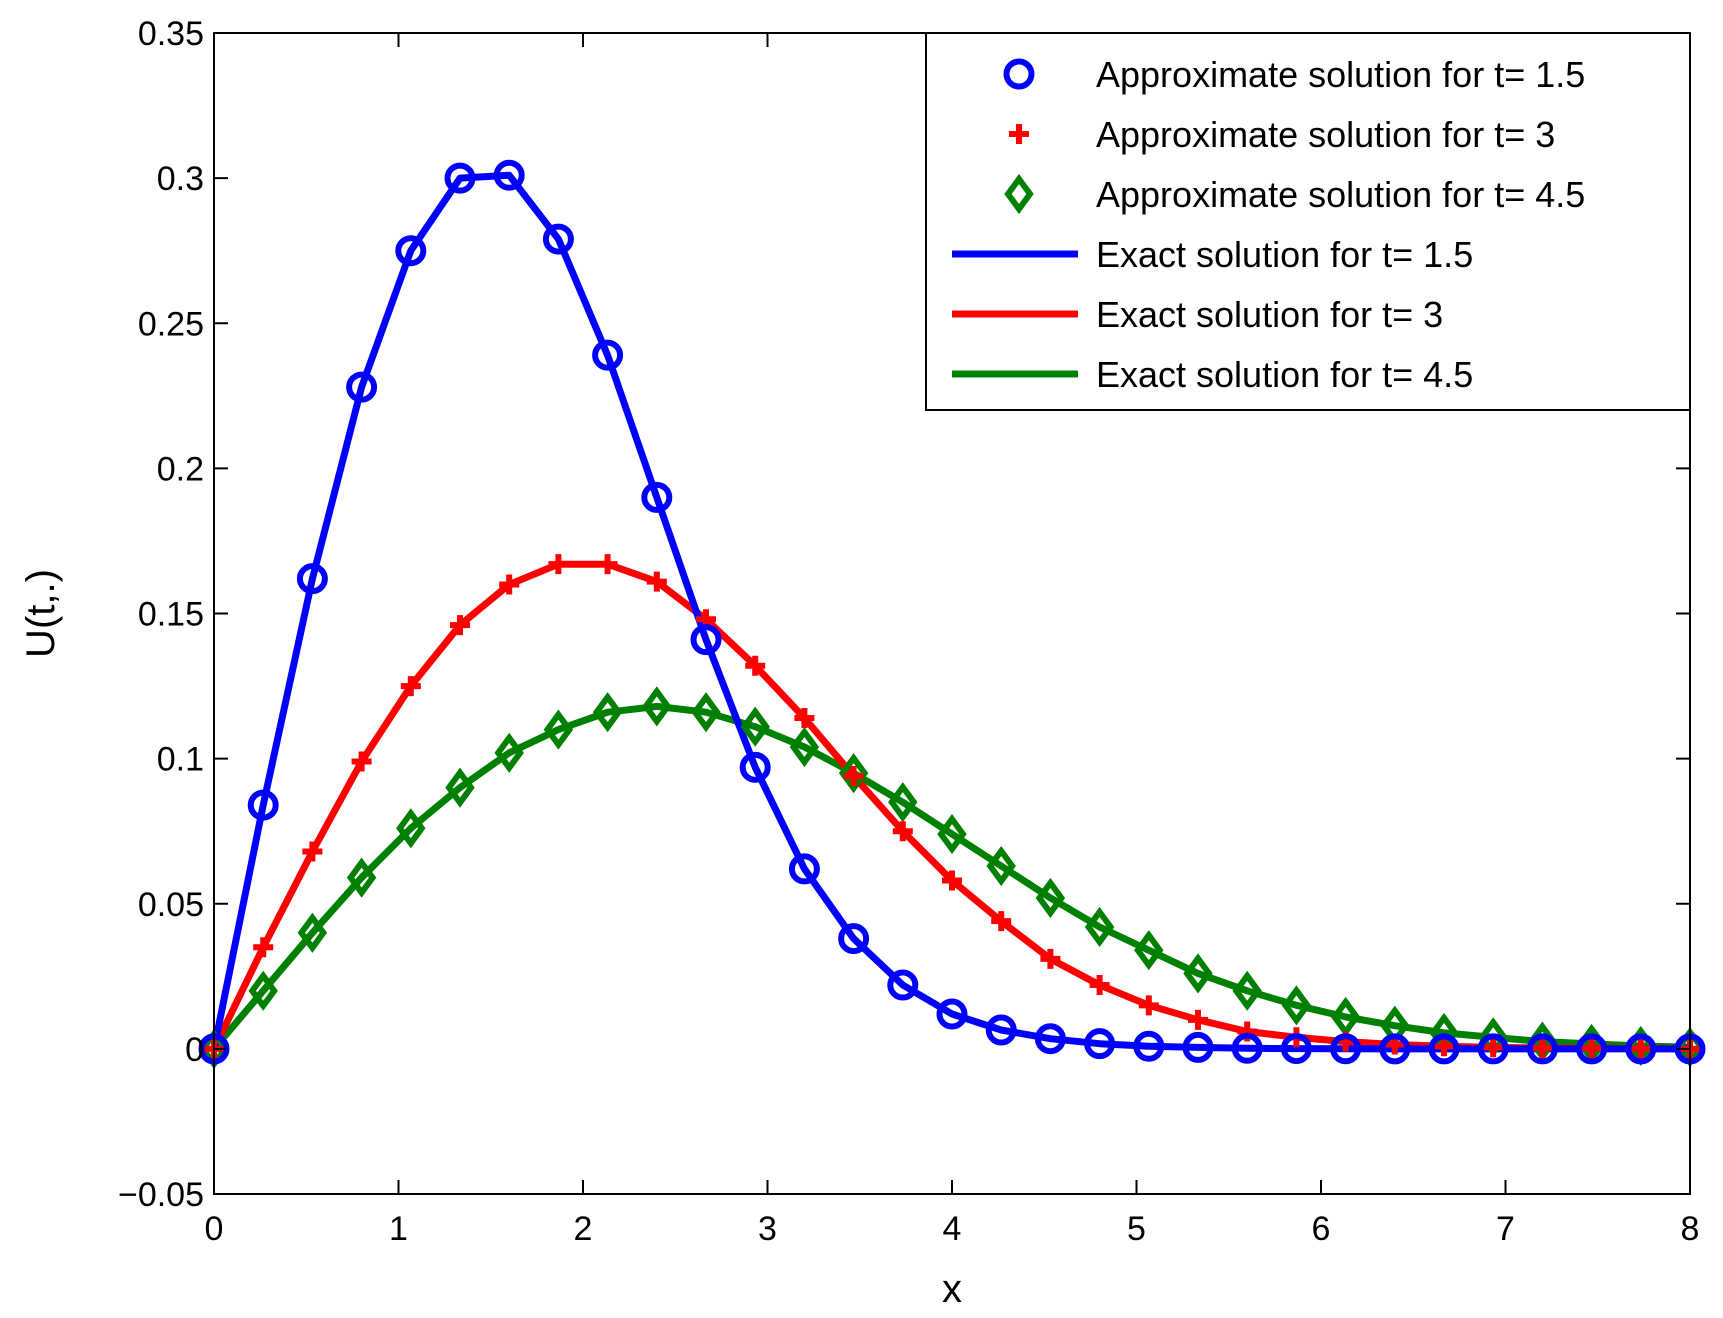 The height and width of the screenshot is (1318, 1723). What do you see at coordinates (1284, 254) in the screenshot?
I see `legend-label: Exact solution for t= 1.5` at bounding box center [1284, 254].